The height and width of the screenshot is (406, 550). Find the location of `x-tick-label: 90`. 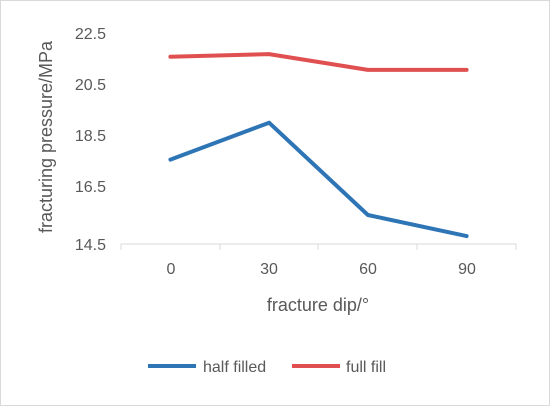

x-tick-label: 90 is located at coordinates (467, 269).